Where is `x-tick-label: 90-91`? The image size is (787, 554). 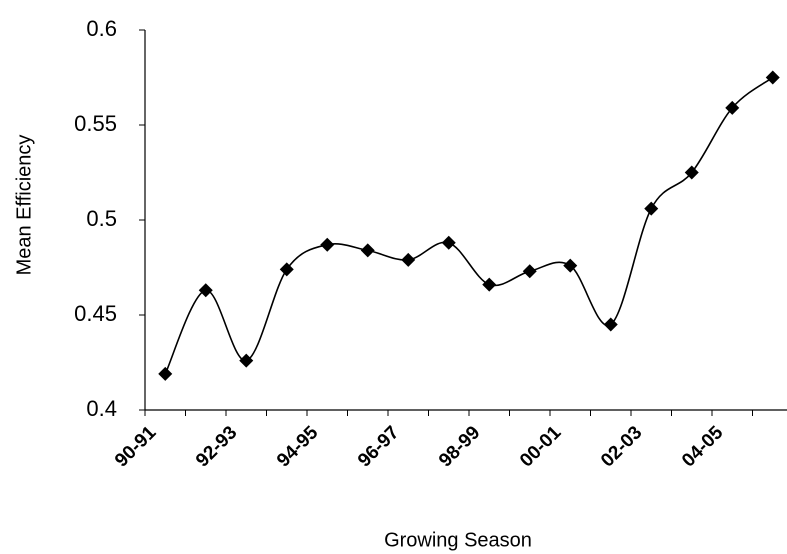 x-tick-label: 90-91 is located at coordinates (136, 447).